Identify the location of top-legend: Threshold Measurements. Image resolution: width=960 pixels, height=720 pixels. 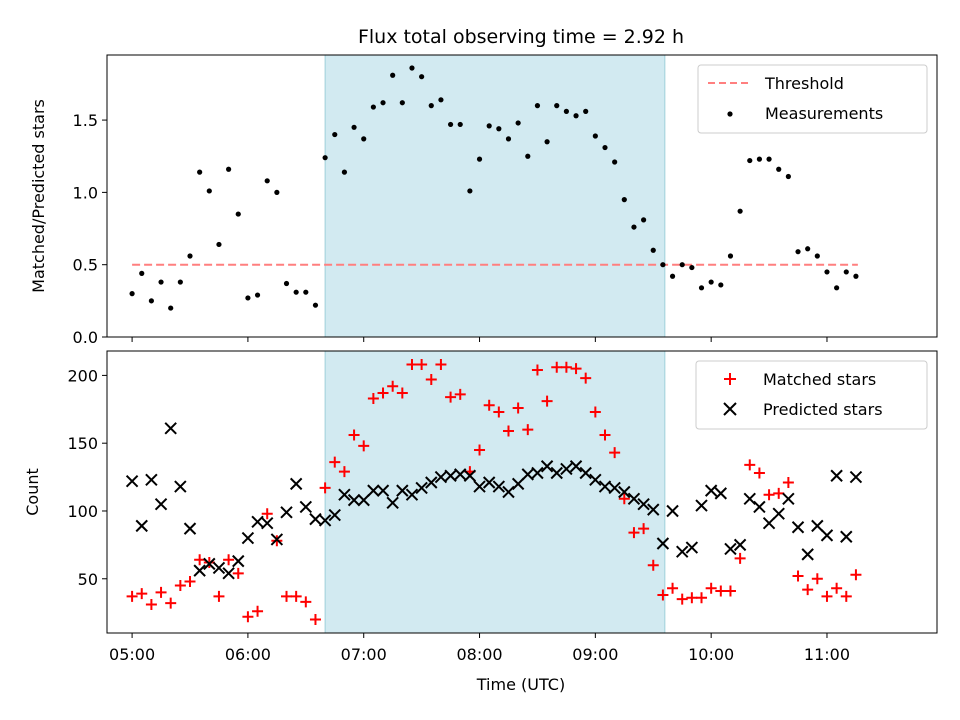
(812, 99).